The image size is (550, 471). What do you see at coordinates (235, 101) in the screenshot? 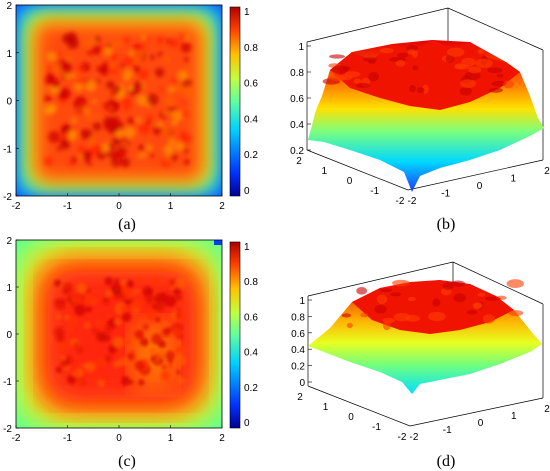
I see `colorbar-a` at bounding box center [235, 101].